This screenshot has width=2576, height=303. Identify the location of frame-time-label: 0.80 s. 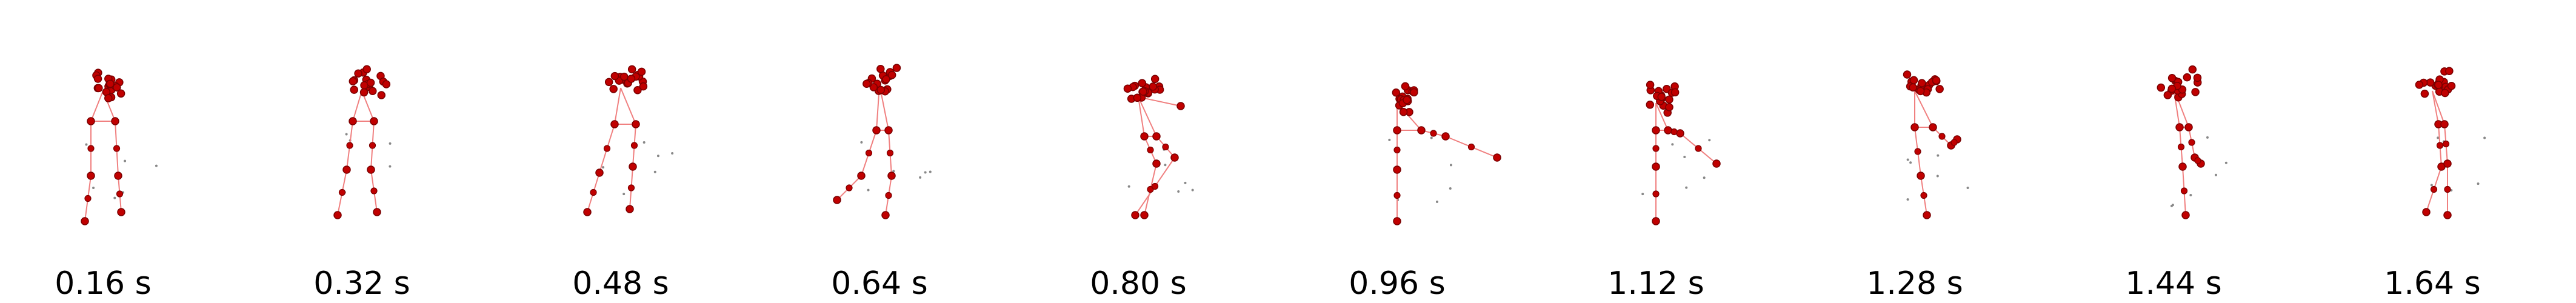
(1138, 283).